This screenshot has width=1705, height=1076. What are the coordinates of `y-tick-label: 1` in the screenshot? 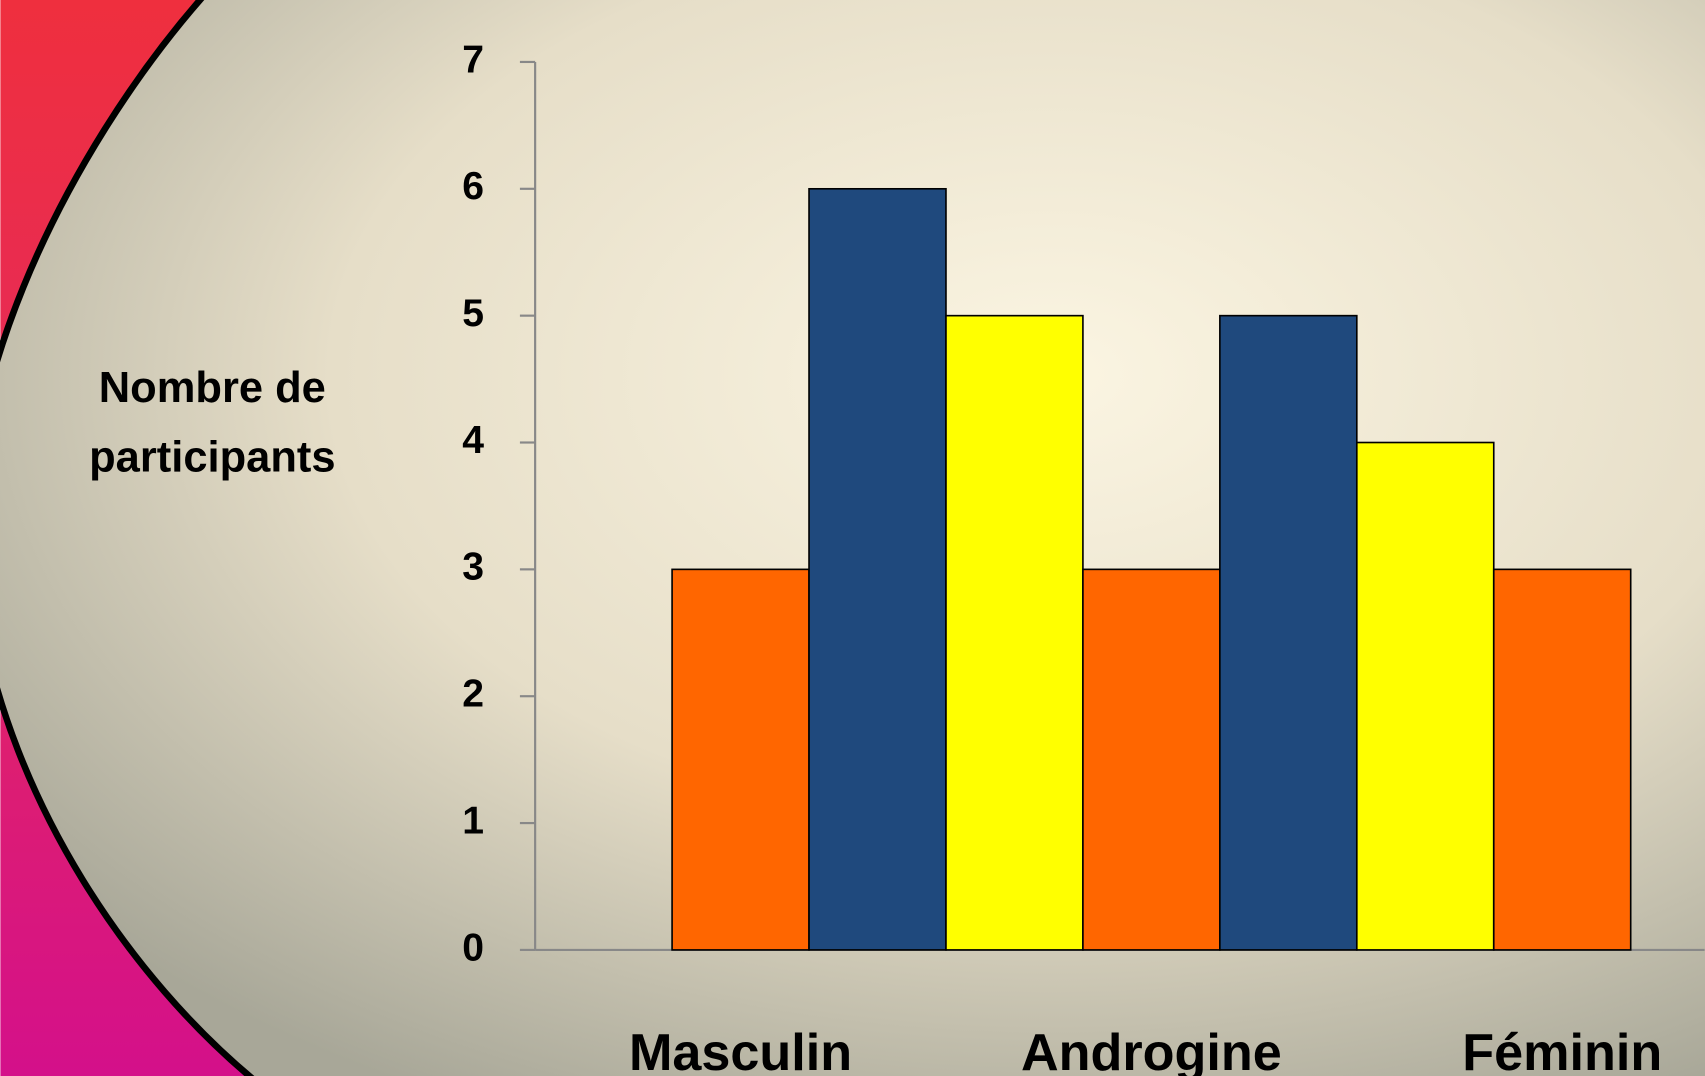 It's located at (473, 820).